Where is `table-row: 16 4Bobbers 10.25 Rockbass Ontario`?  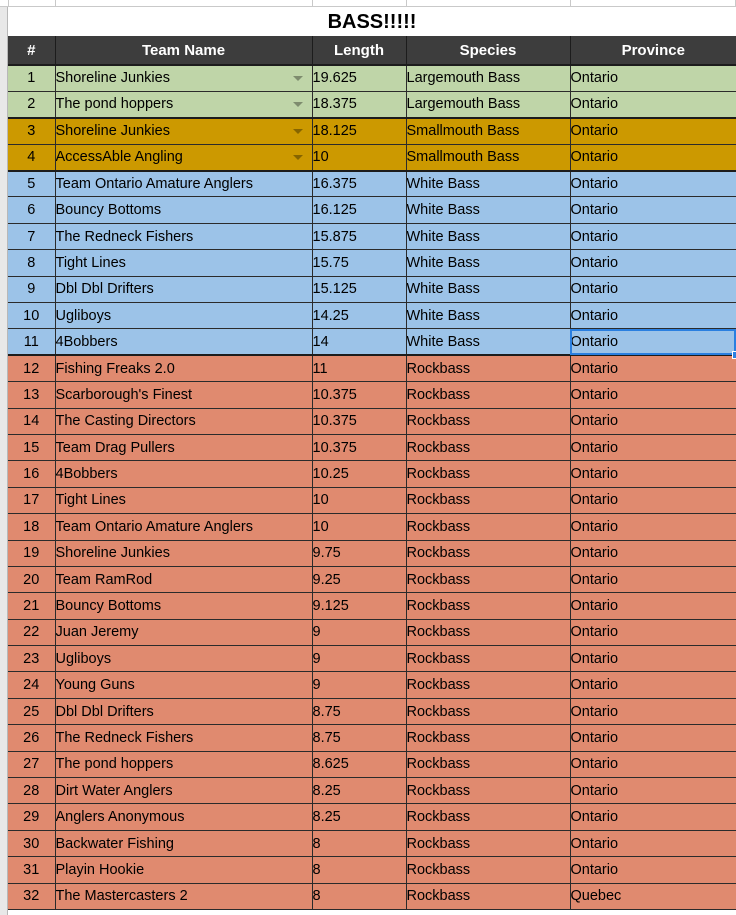
table-row: 16 4Bobbers 10.25 Rockbass Ontario is located at coordinates (372, 474).